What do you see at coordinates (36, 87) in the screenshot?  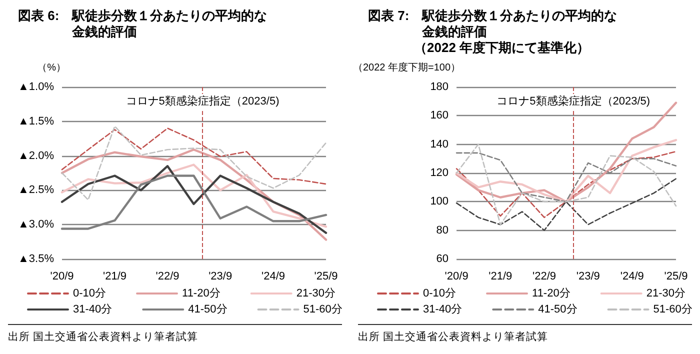 I see `y-tick-label: ▲1.0%` at bounding box center [36, 87].